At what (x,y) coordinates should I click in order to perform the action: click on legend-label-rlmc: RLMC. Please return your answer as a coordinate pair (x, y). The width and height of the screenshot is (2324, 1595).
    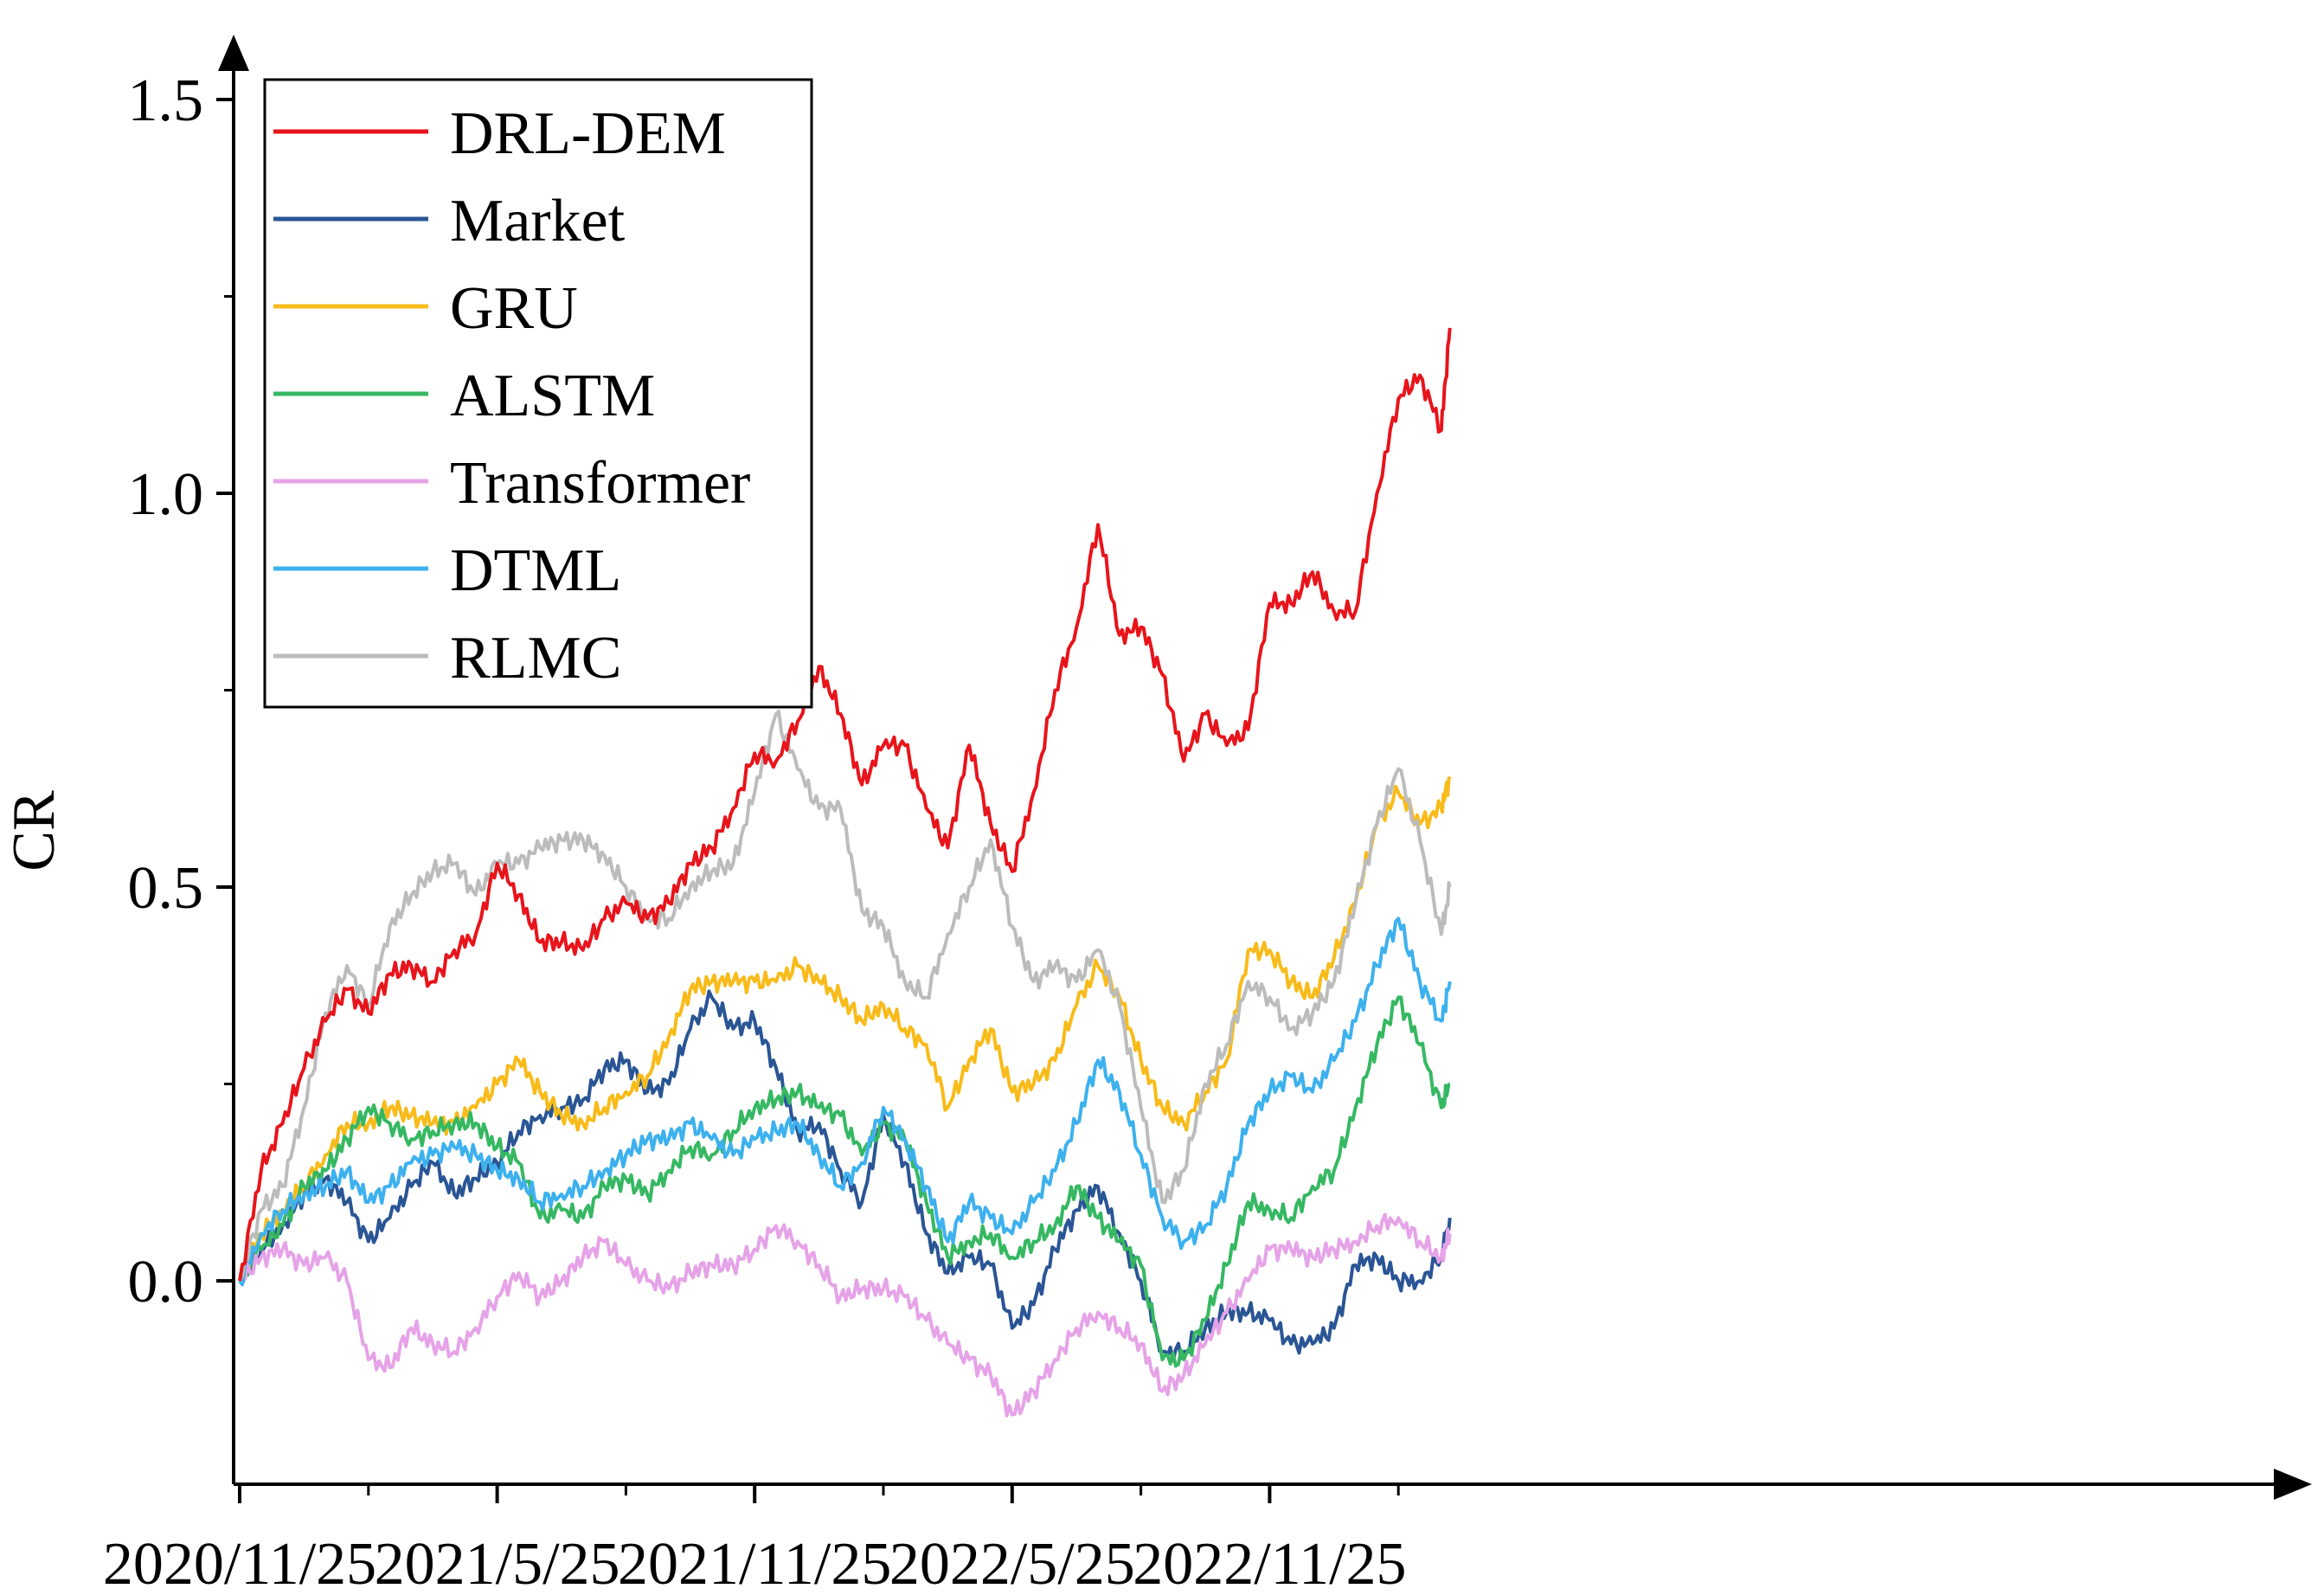
    Looking at the image, I should click on (535, 658).